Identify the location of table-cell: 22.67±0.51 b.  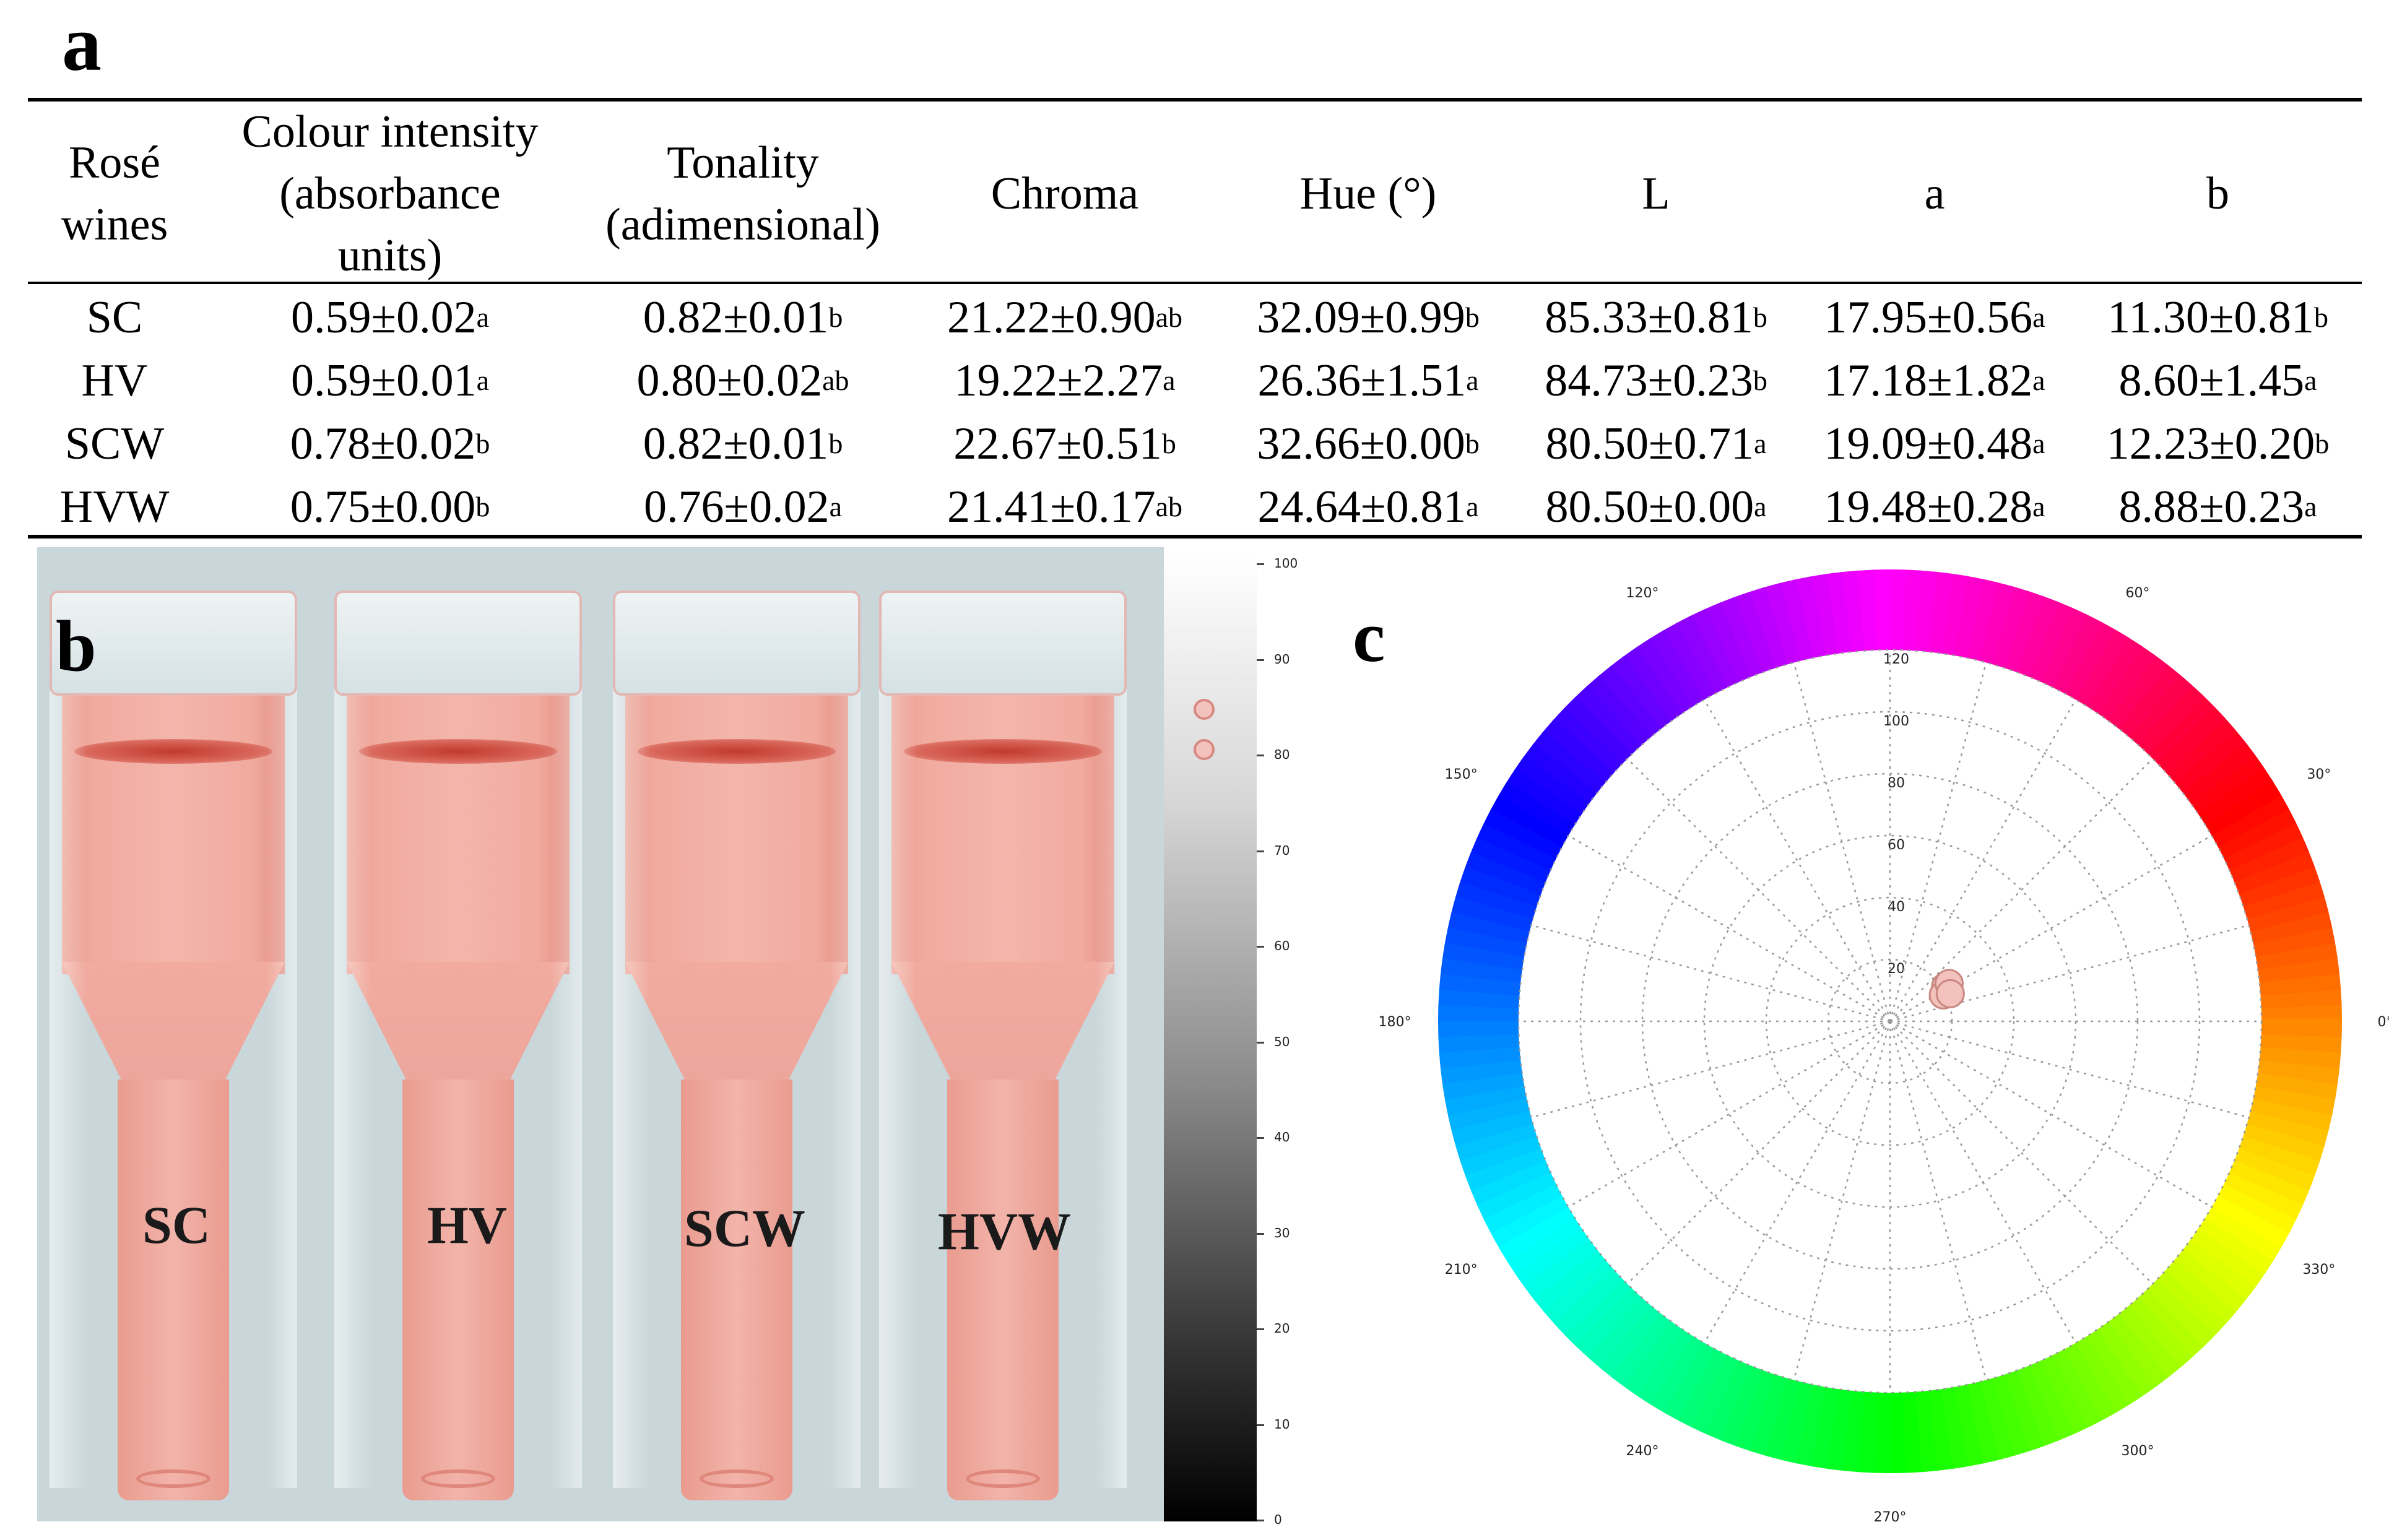
(1065, 443).